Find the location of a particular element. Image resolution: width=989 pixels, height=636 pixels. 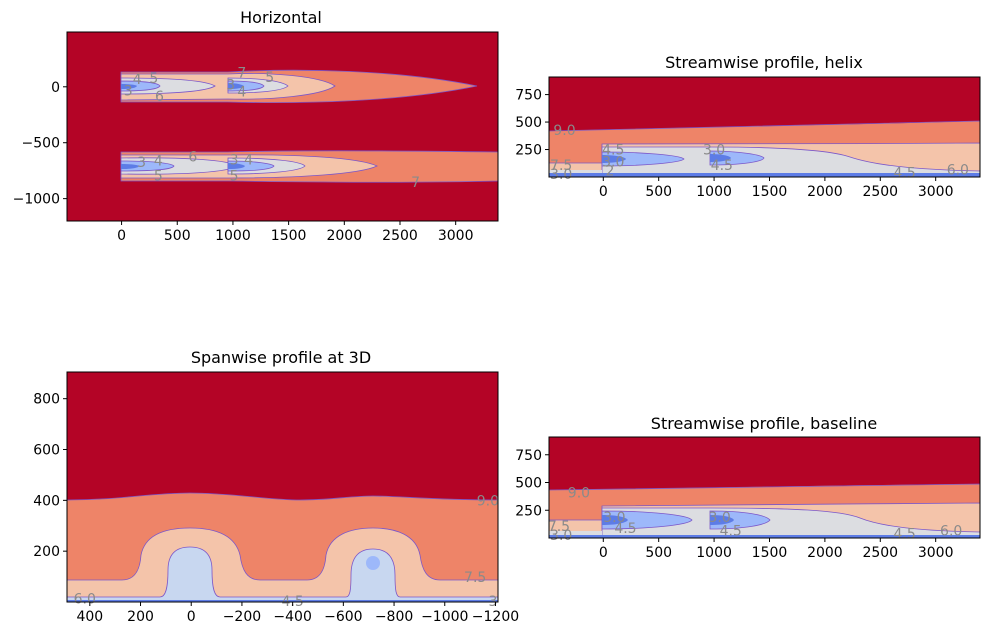

x-tick-label: −200 is located at coordinates (242, 617).